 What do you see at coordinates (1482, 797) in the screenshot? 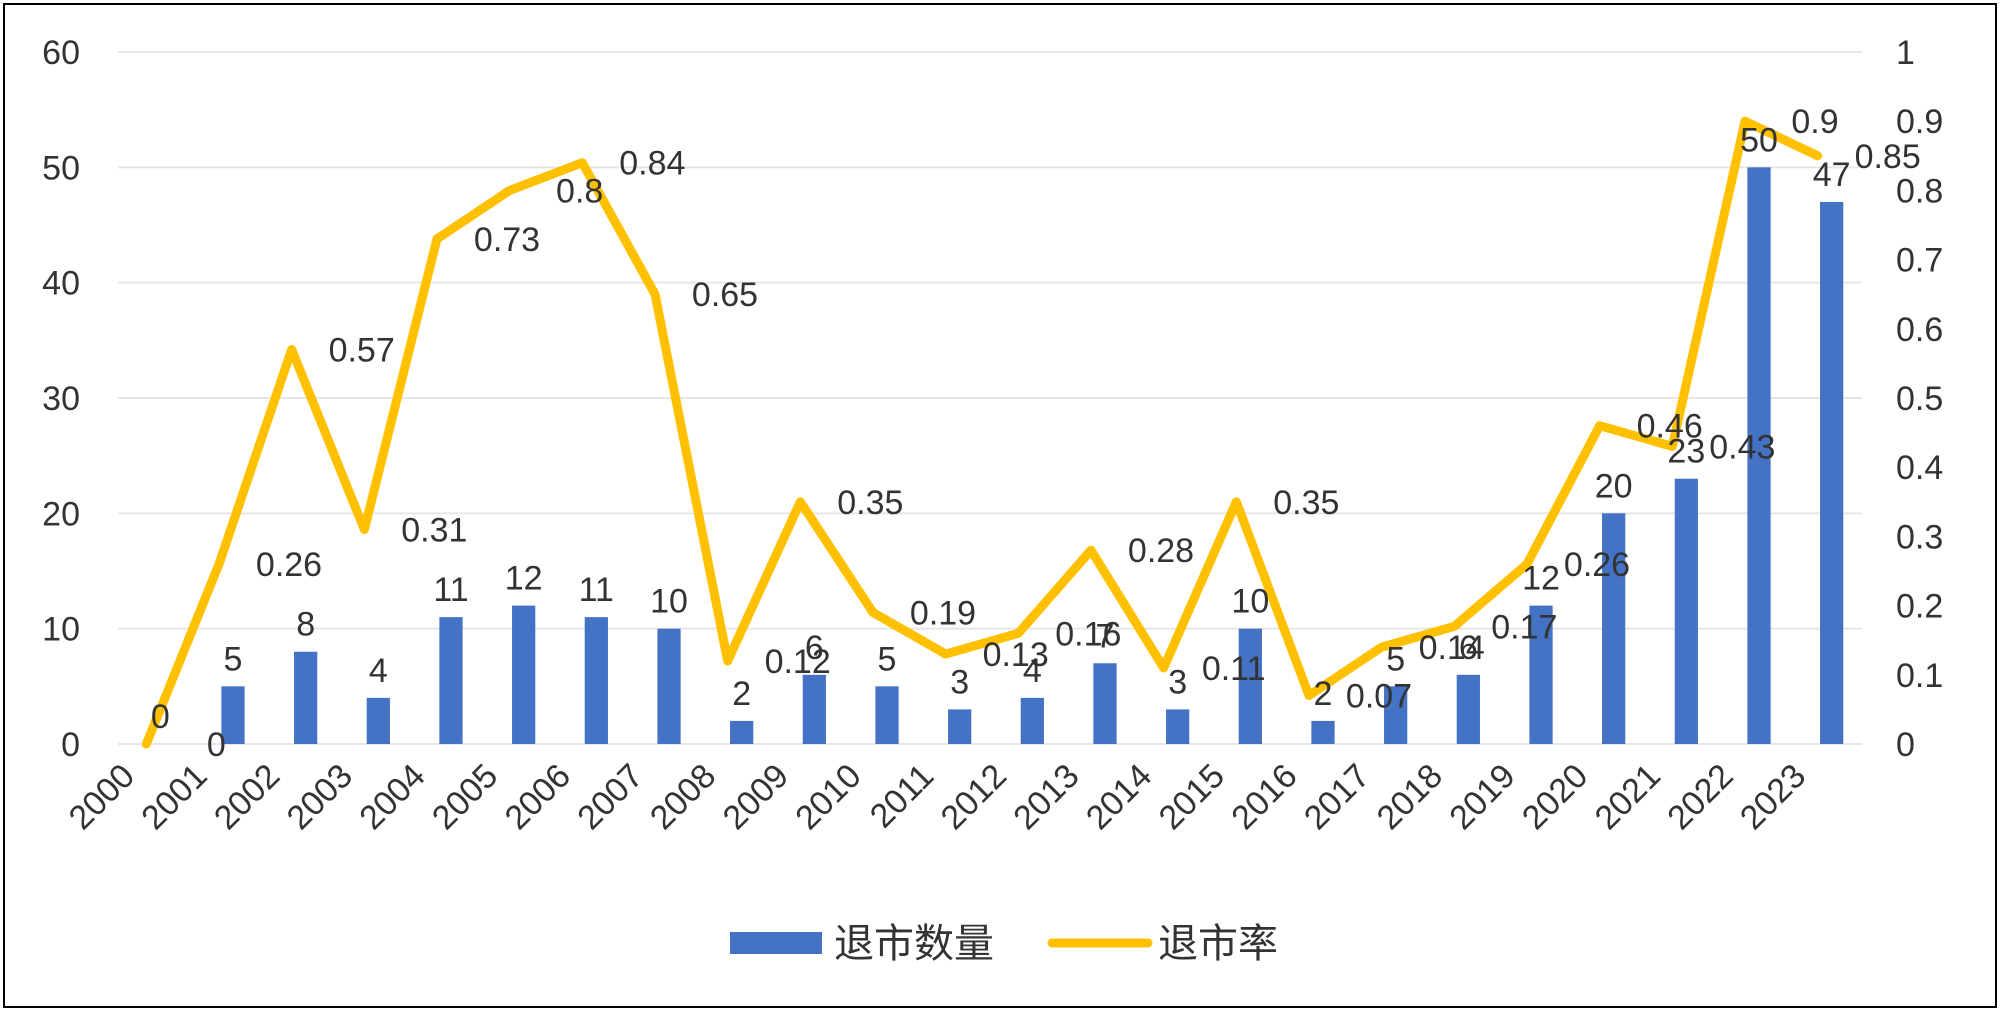
I see `x-tick-label: 2019` at bounding box center [1482, 797].